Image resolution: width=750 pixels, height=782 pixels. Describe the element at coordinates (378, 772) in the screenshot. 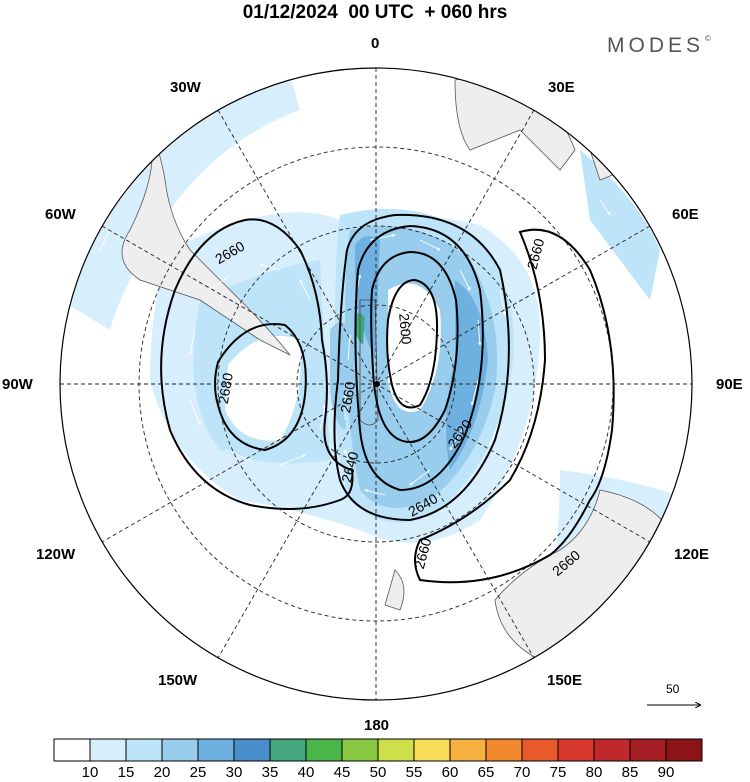

I see `colorbar-tick-label: 50` at that location.